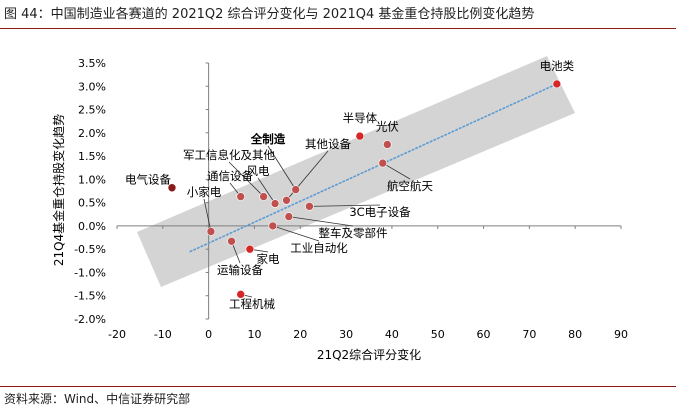  I want to click on y-tick-label: -1.5%, so click(90, 296).